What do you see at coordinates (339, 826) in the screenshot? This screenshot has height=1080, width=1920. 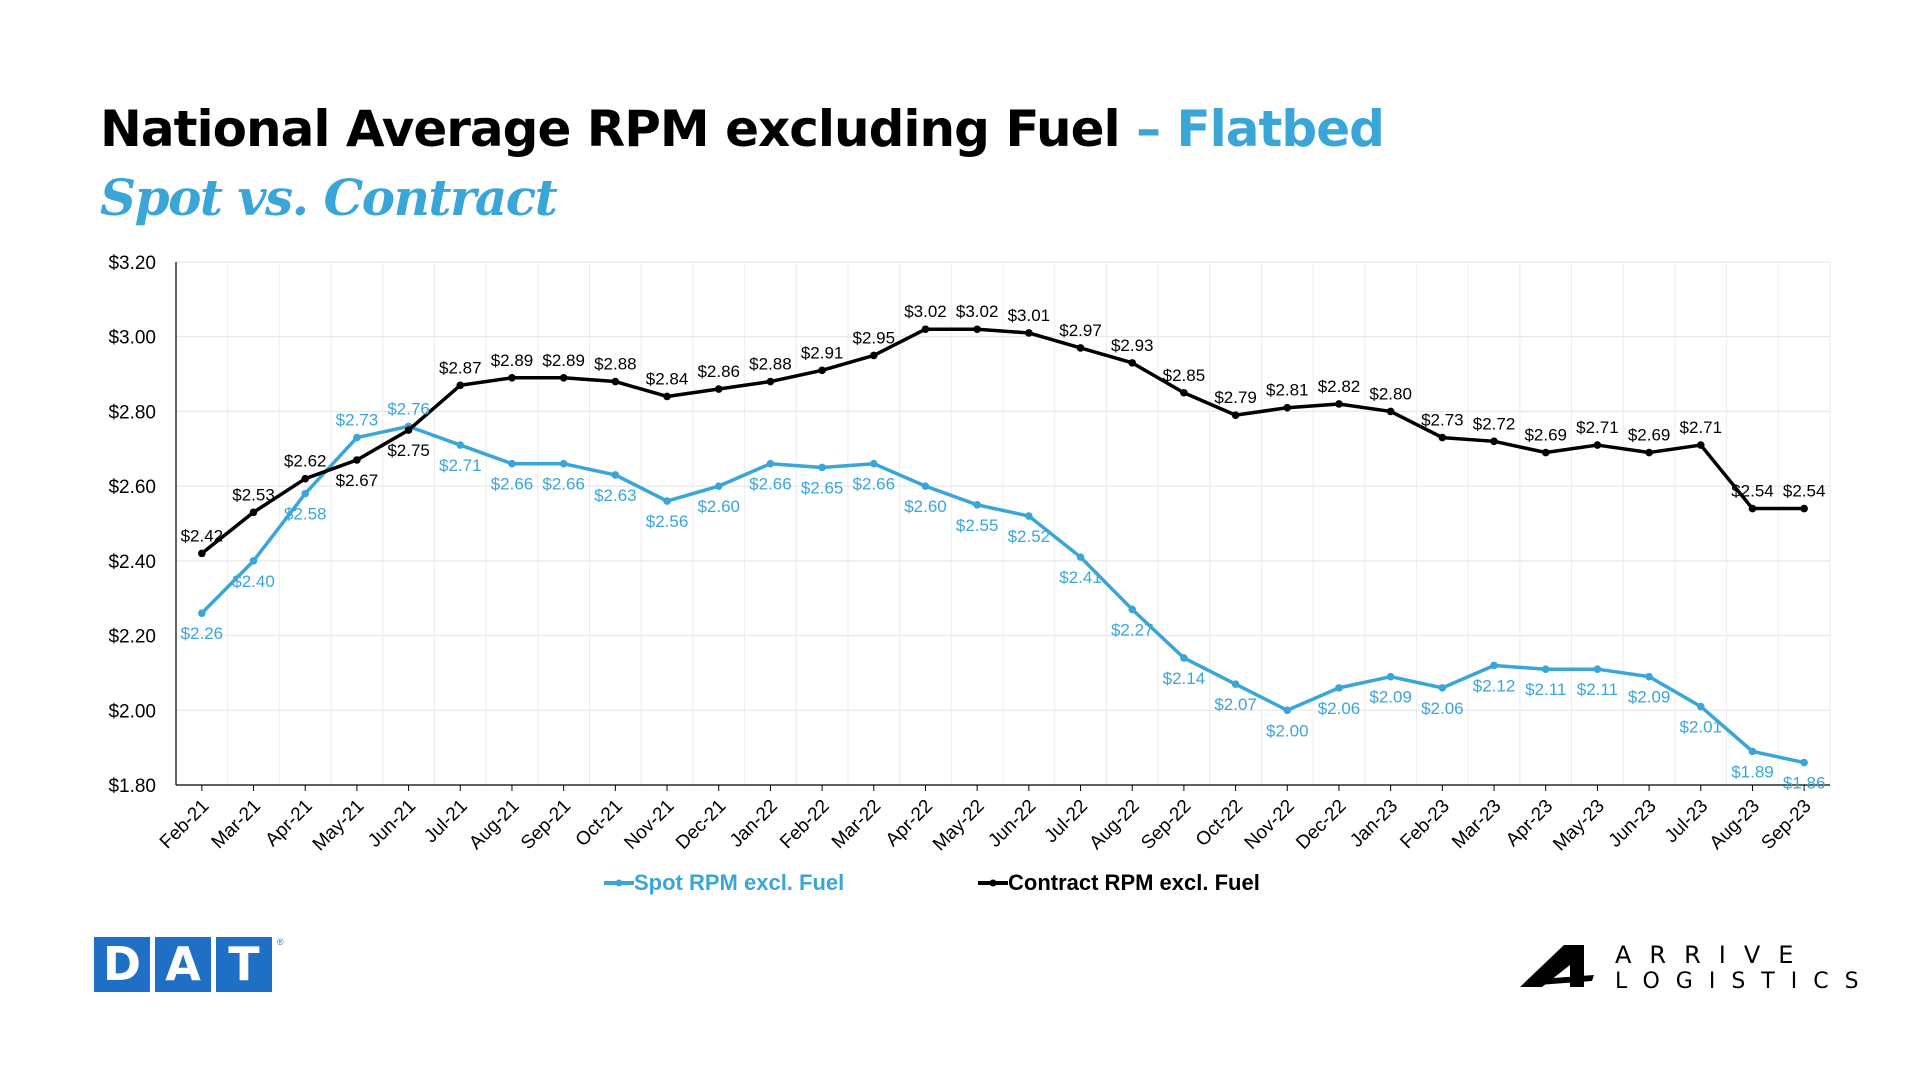 I see `x-tick-label: May-21` at bounding box center [339, 826].